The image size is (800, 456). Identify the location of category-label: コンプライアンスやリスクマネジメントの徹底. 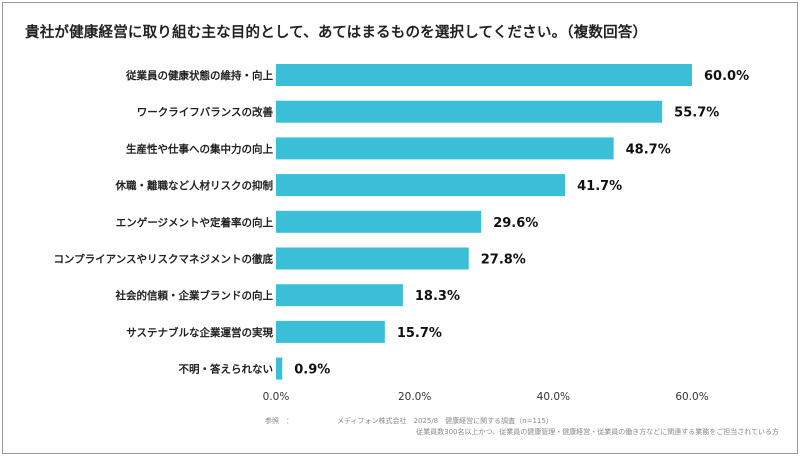
(163, 259).